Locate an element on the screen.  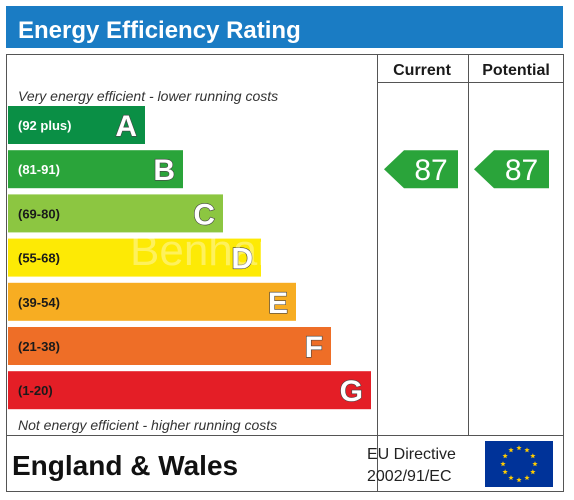
potential-score-value: 87 is located at coordinates (521, 170).